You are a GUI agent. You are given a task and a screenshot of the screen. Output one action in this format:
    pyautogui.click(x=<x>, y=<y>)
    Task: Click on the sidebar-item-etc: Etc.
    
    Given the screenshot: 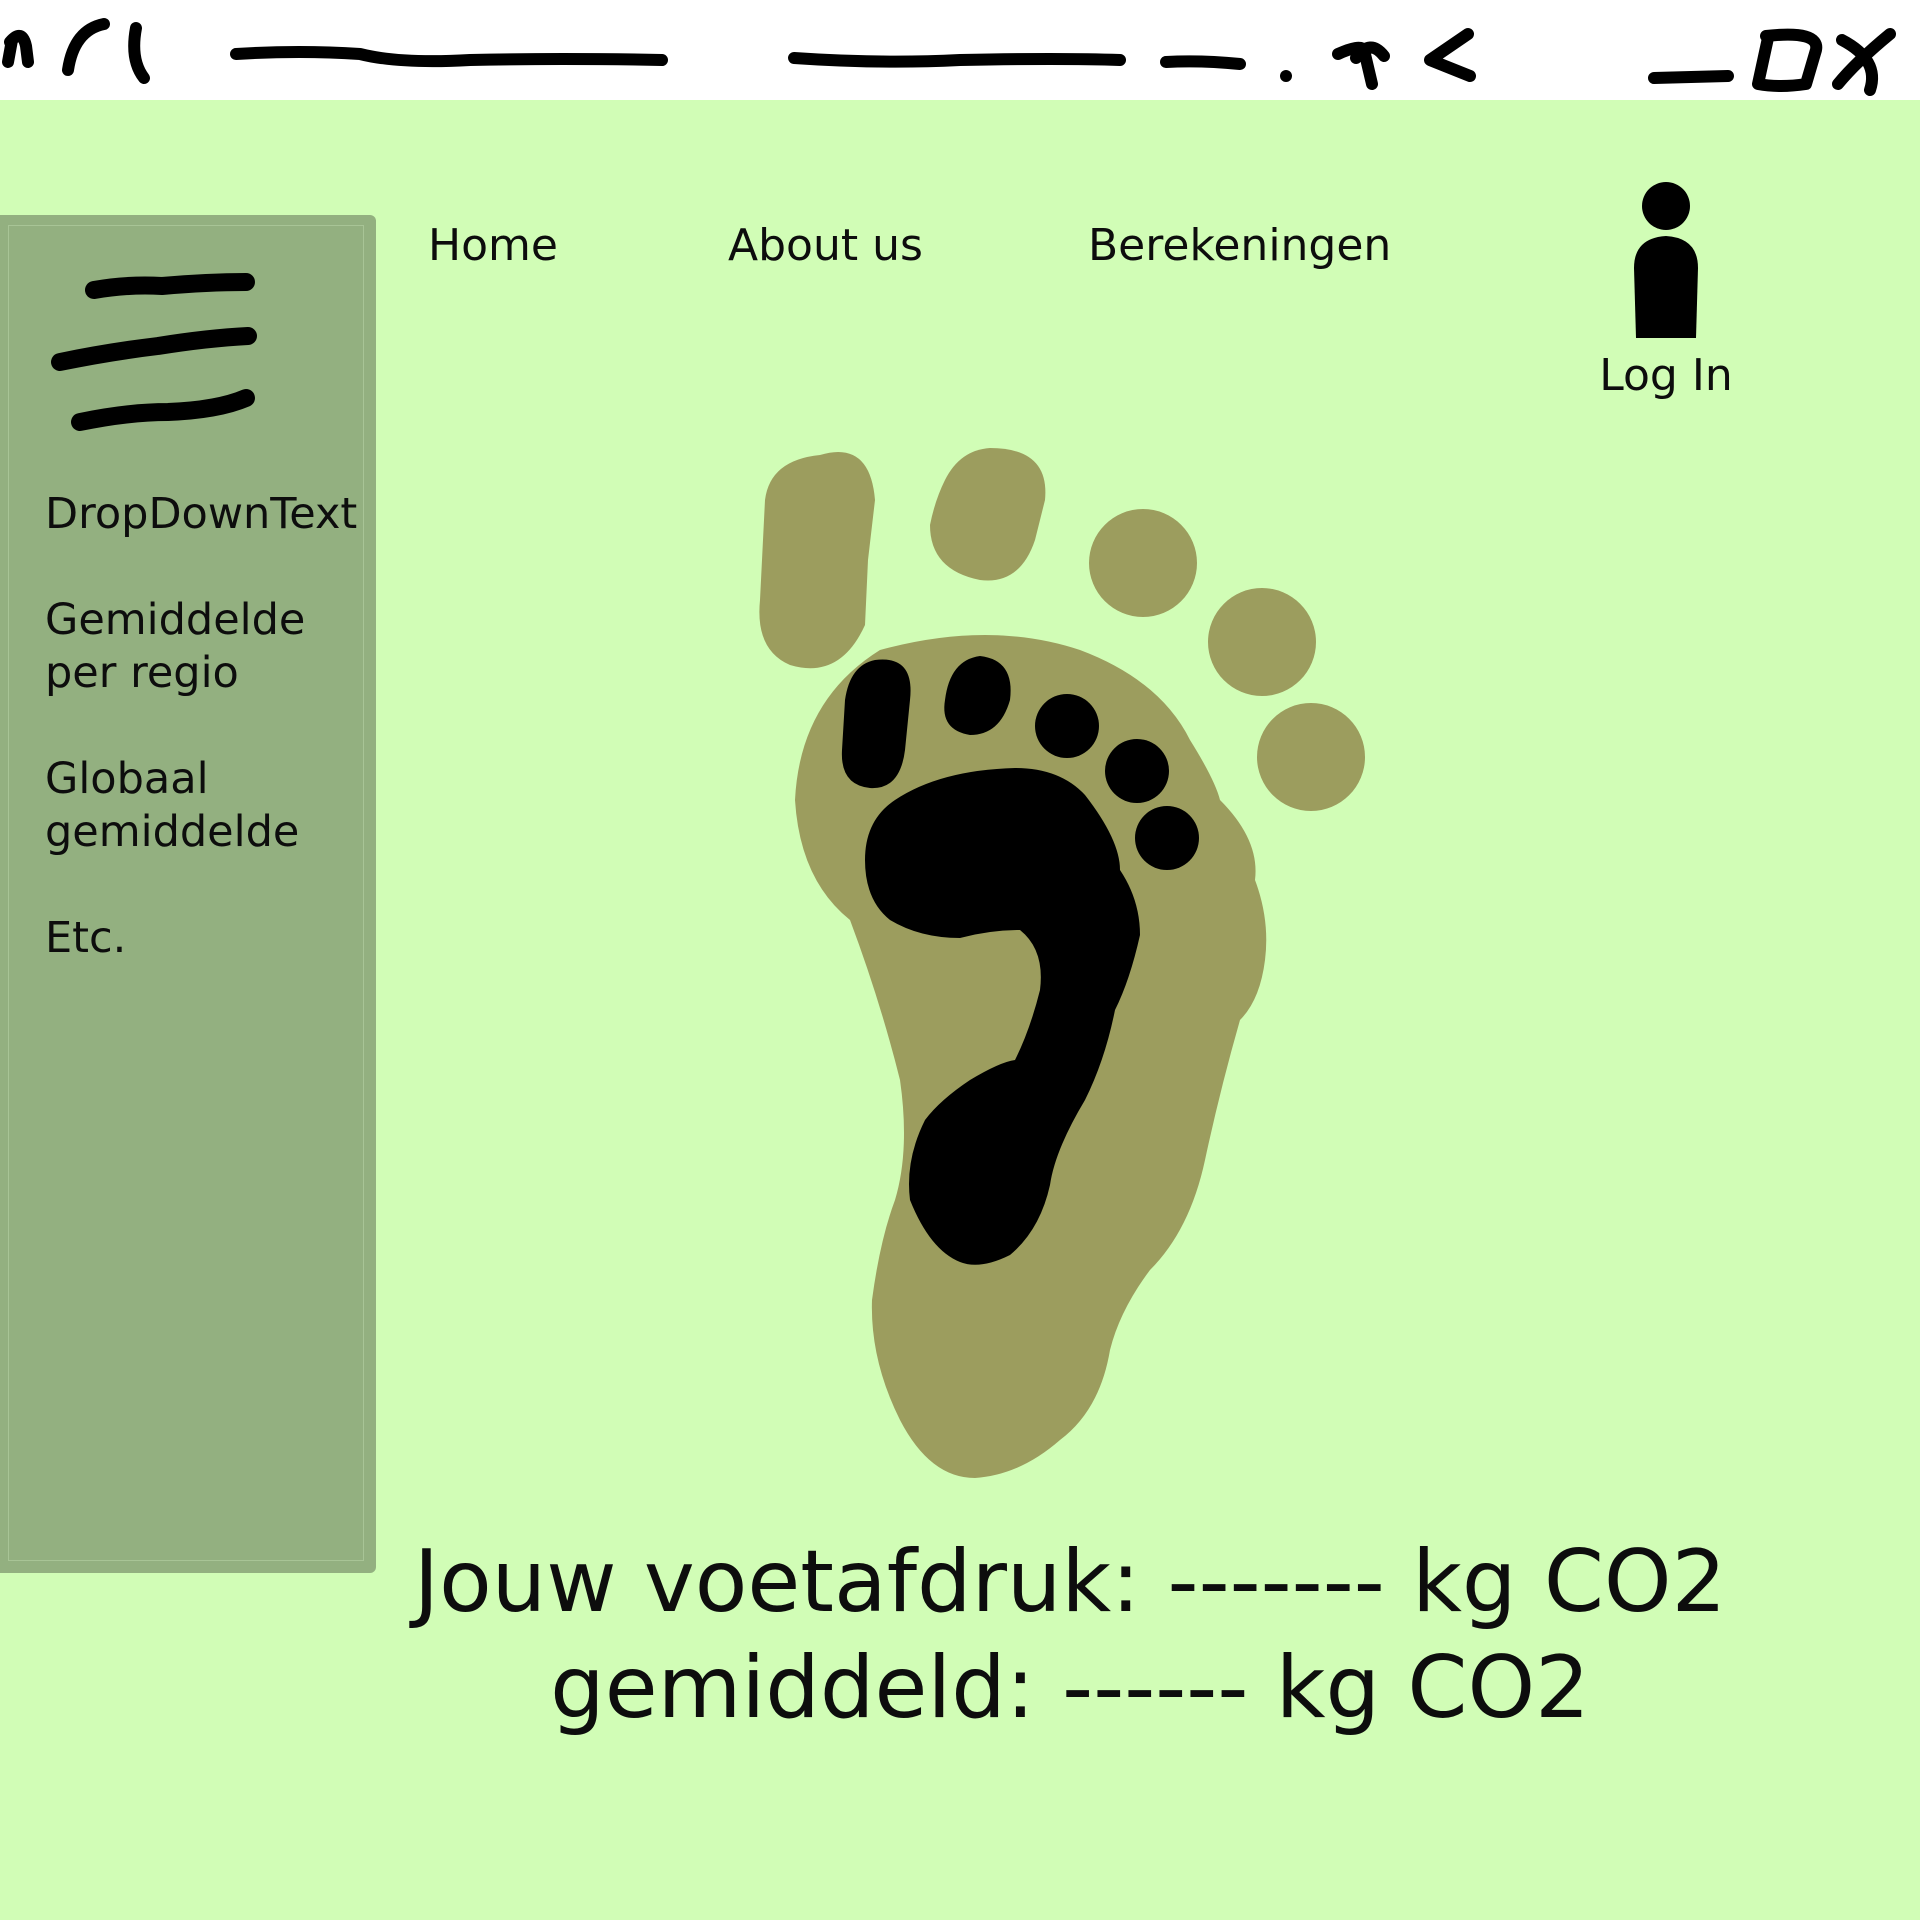 What is the action you would take?
    pyautogui.click(x=85, y=938)
    